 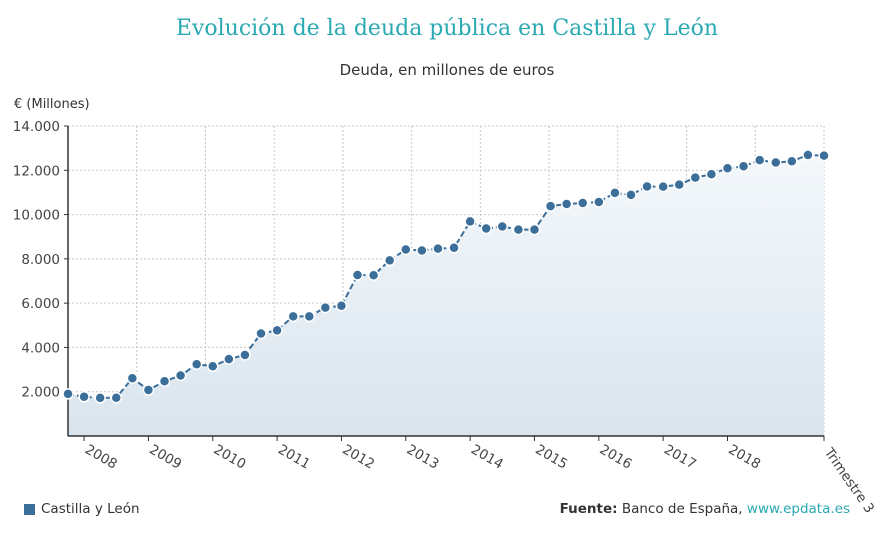 I want to click on y-tick-label: 8.000, so click(x=40, y=260).